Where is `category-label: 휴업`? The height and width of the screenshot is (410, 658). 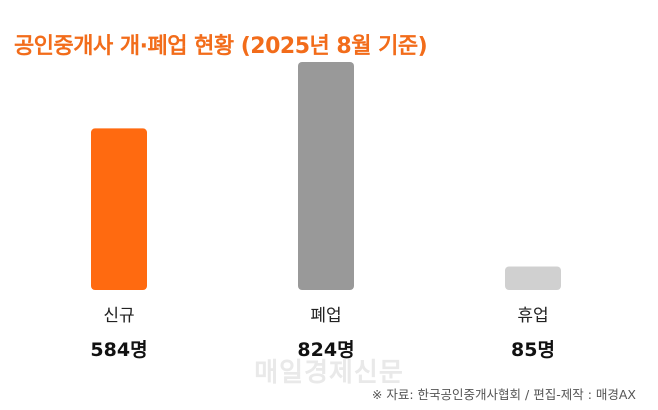 category-label: 휴업 is located at coordinates (532, 316).